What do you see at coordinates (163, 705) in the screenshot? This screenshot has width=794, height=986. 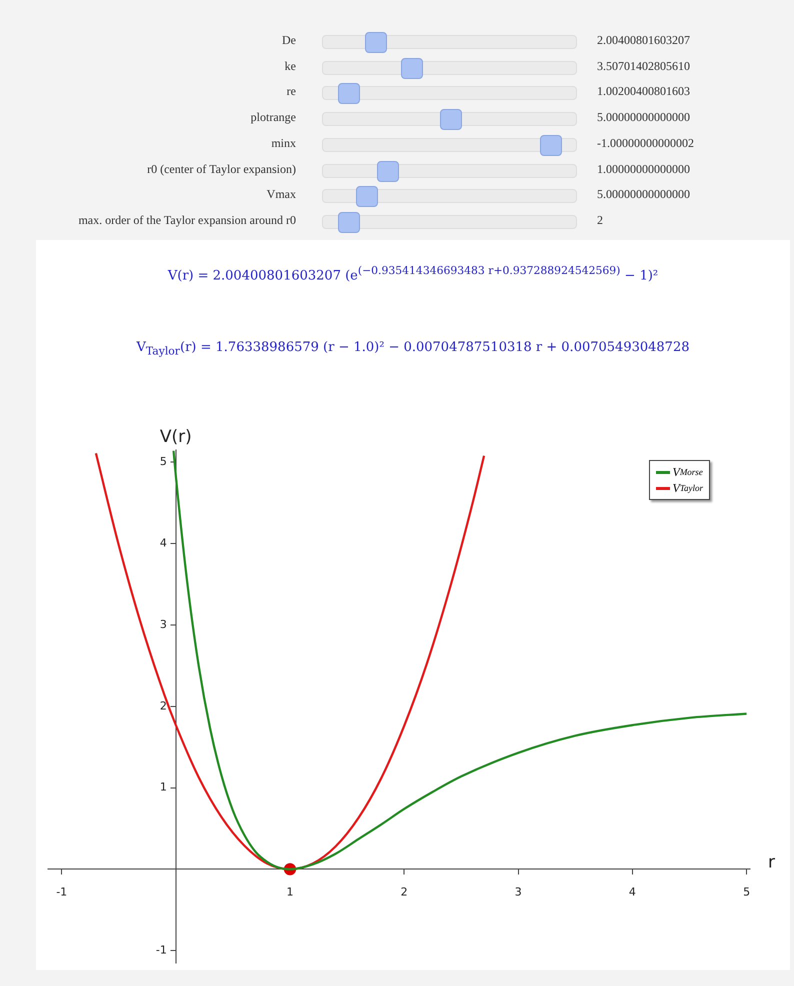 I see `y-tick-label: 2` at bounding box center [163, 705].